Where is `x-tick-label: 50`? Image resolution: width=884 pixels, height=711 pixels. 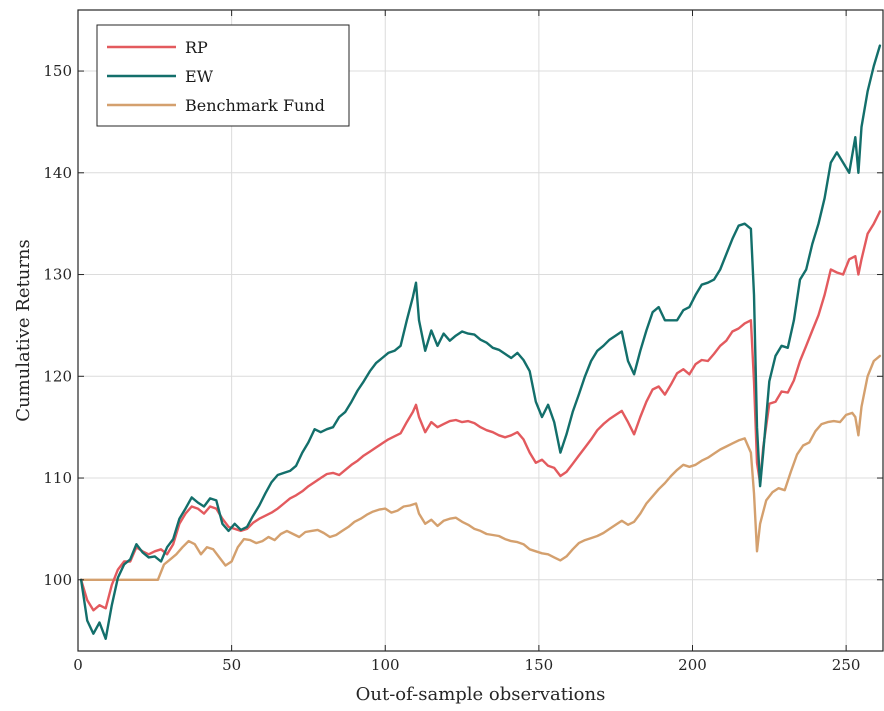
x-tick-label: 50 is located at coordinates (231, 665).